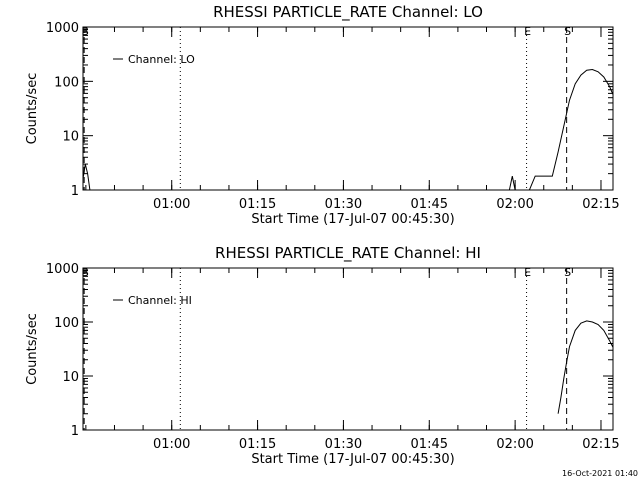 This screenshot has height=480, width=640. I want to click on generation-timestamp: 16-Oct-2021 01:40, so click(600, 473).